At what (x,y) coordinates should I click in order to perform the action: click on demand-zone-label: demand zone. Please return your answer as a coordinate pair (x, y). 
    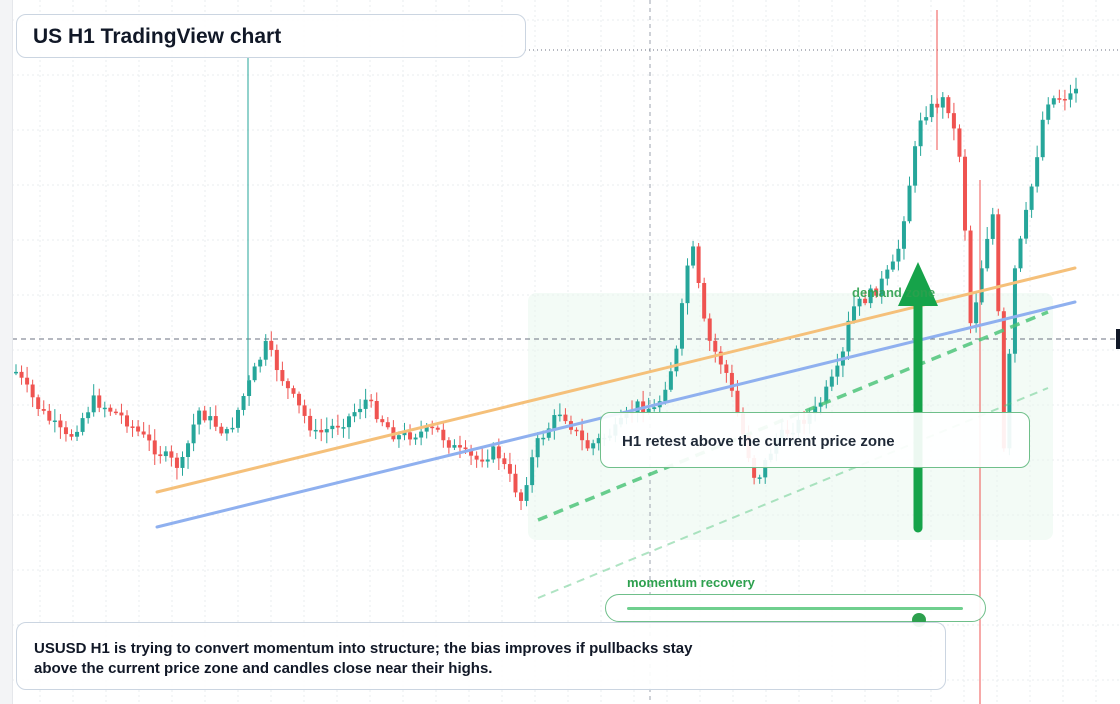
    Looking at the image, I should click on (894, 292).